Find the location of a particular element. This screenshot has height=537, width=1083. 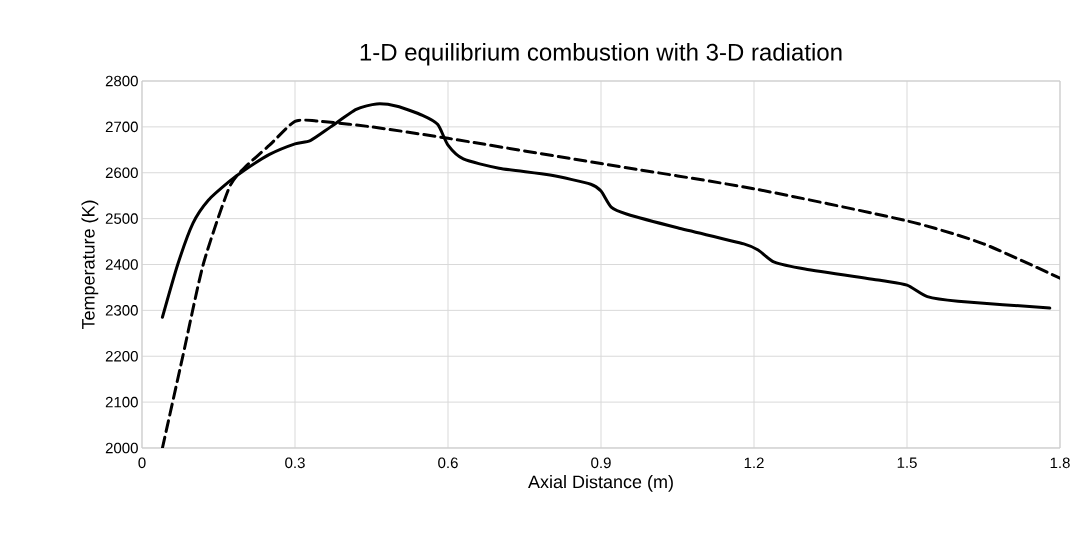

y-tick-label: 2300 is located at coordinates (121, 310).